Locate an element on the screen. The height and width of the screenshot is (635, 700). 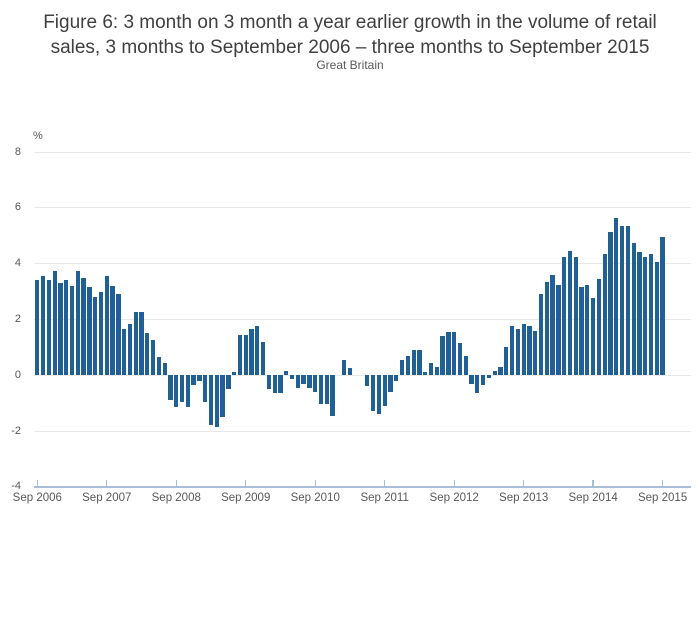
gridline--2 is located at coordinates (362, 431).